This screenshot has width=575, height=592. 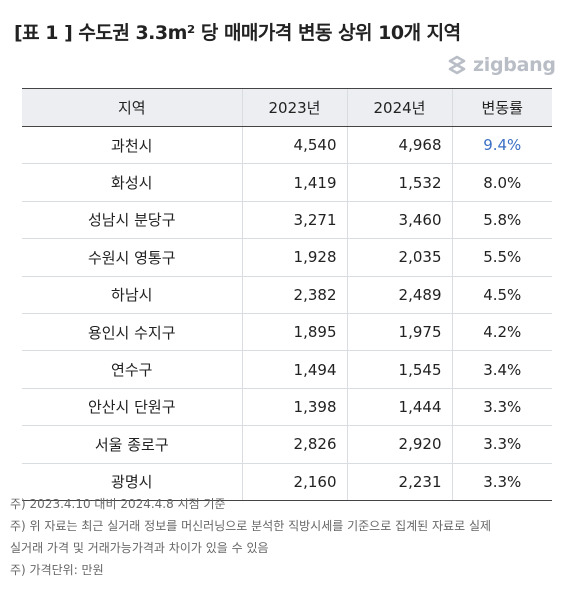 What do you see at coordinates (132, 332) in the screenshot?
I see `region-cell: 용인시 수지구` at bounding box center [132, 332].